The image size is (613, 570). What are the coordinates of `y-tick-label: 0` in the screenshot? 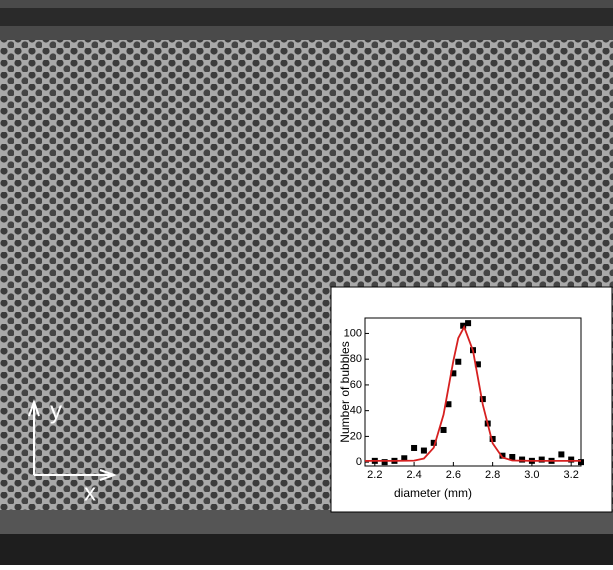 It's located at (359, 462).